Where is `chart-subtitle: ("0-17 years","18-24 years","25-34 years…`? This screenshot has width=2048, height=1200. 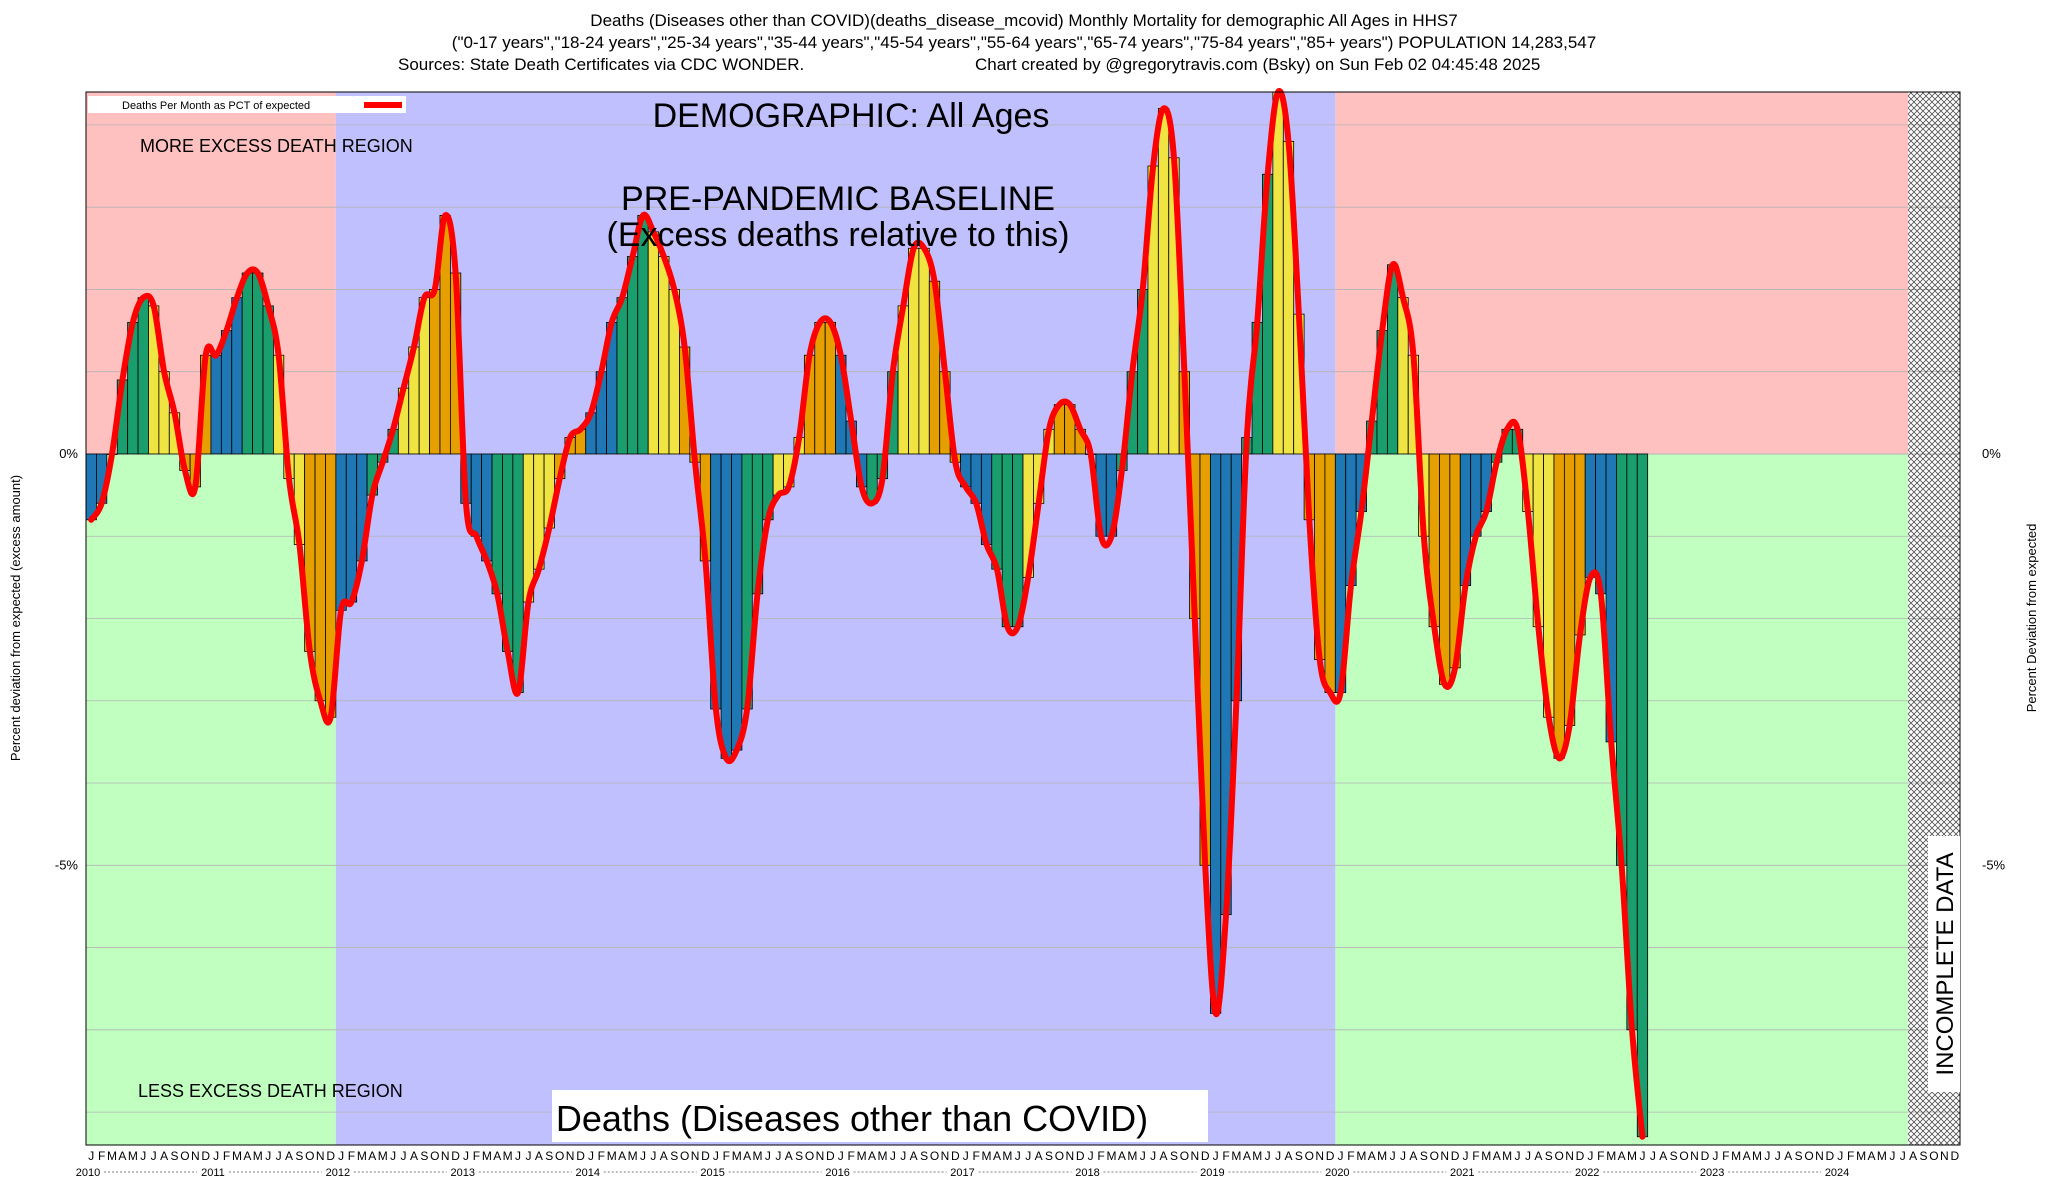
chart-subtitle: ("0-17 years","18-24 years","25-34 years… is located at coordinates (1024, 42).